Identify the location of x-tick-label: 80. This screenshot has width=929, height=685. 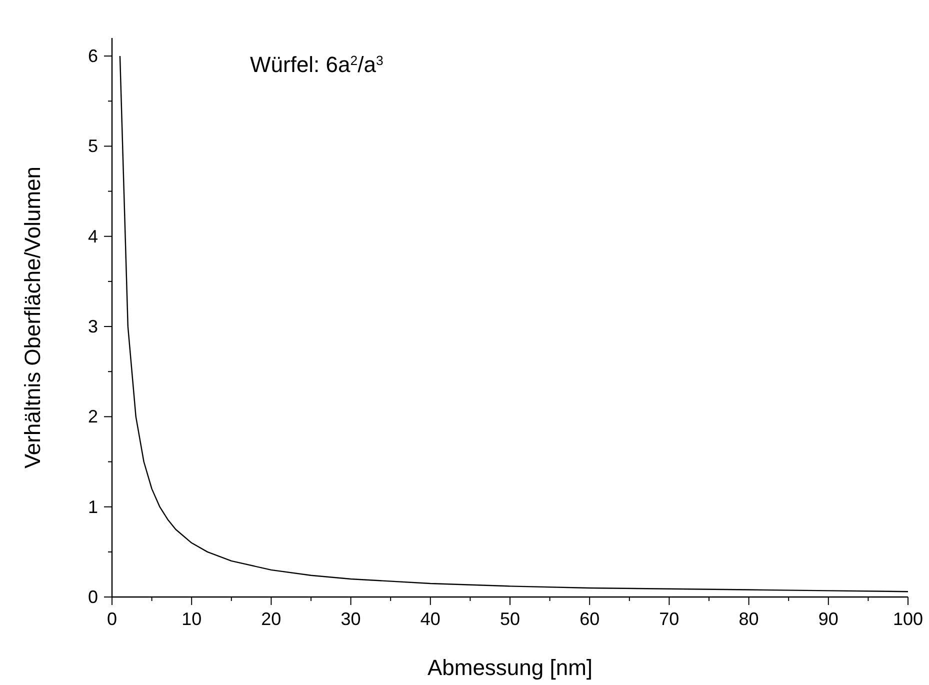
(748, 619).